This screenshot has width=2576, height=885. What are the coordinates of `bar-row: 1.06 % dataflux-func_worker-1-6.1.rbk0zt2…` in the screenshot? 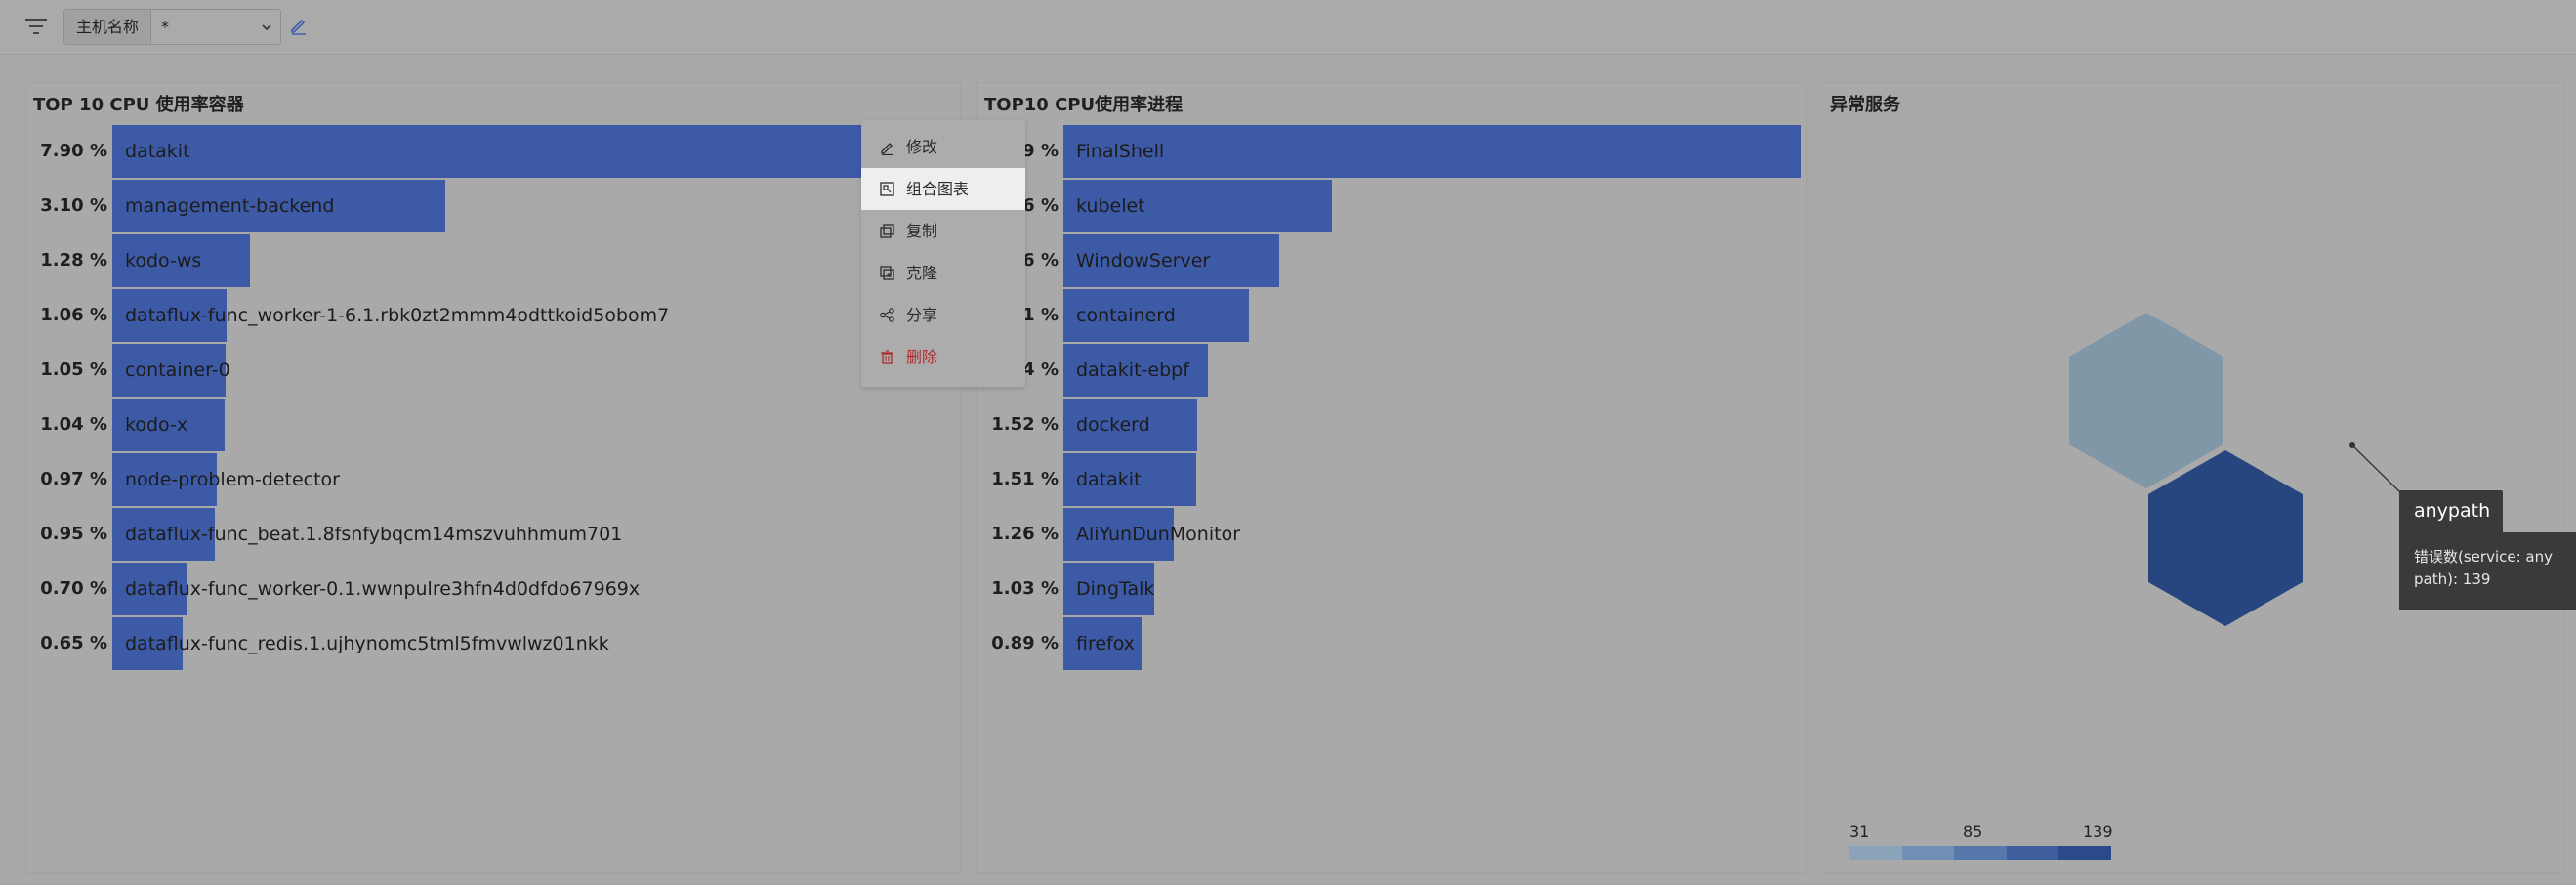 It's located at (493, 315).